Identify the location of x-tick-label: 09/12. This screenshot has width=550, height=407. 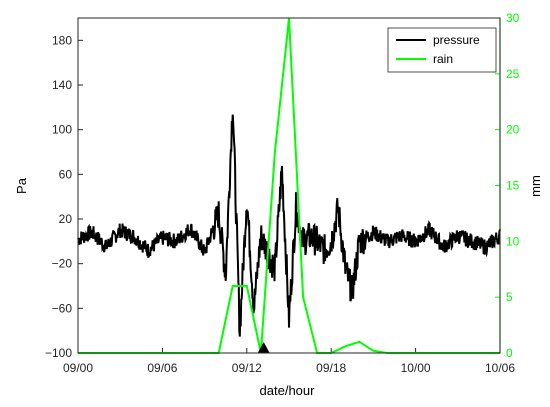
(247, 368).